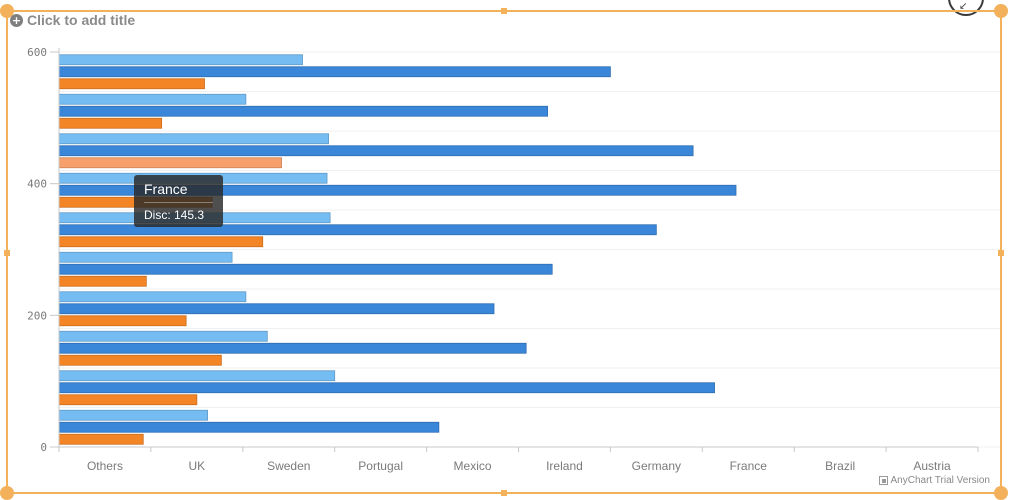 The height and width of the screenshot is (500, 1015). Describe the element at coordinates (7, 11) in the screenshot. I see `resize-handle-top-left` at that location.